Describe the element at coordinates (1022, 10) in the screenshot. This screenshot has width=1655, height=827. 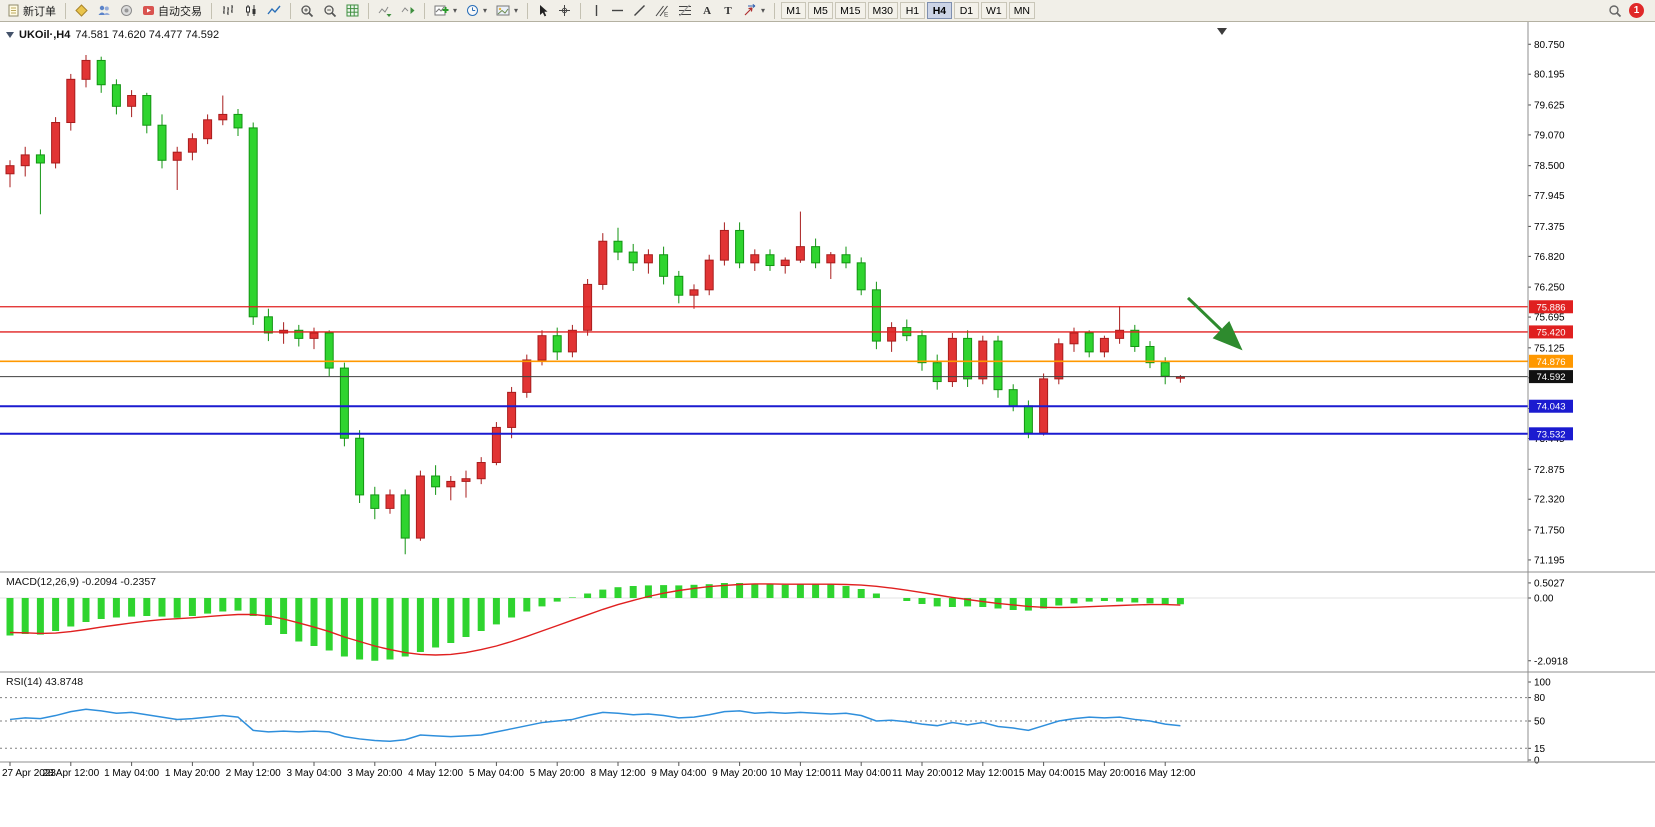
I see `timeframe-mn-button: MN` at that location.